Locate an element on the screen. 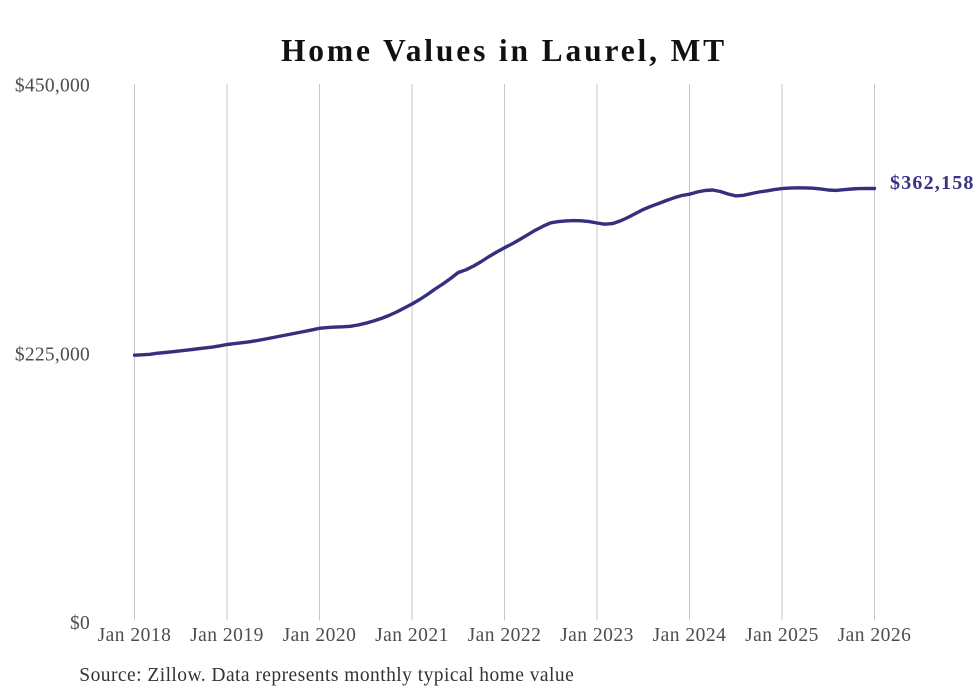 The image size is (980, 699). svg-text: Jan 2021 is located at coordinates (412, 635).